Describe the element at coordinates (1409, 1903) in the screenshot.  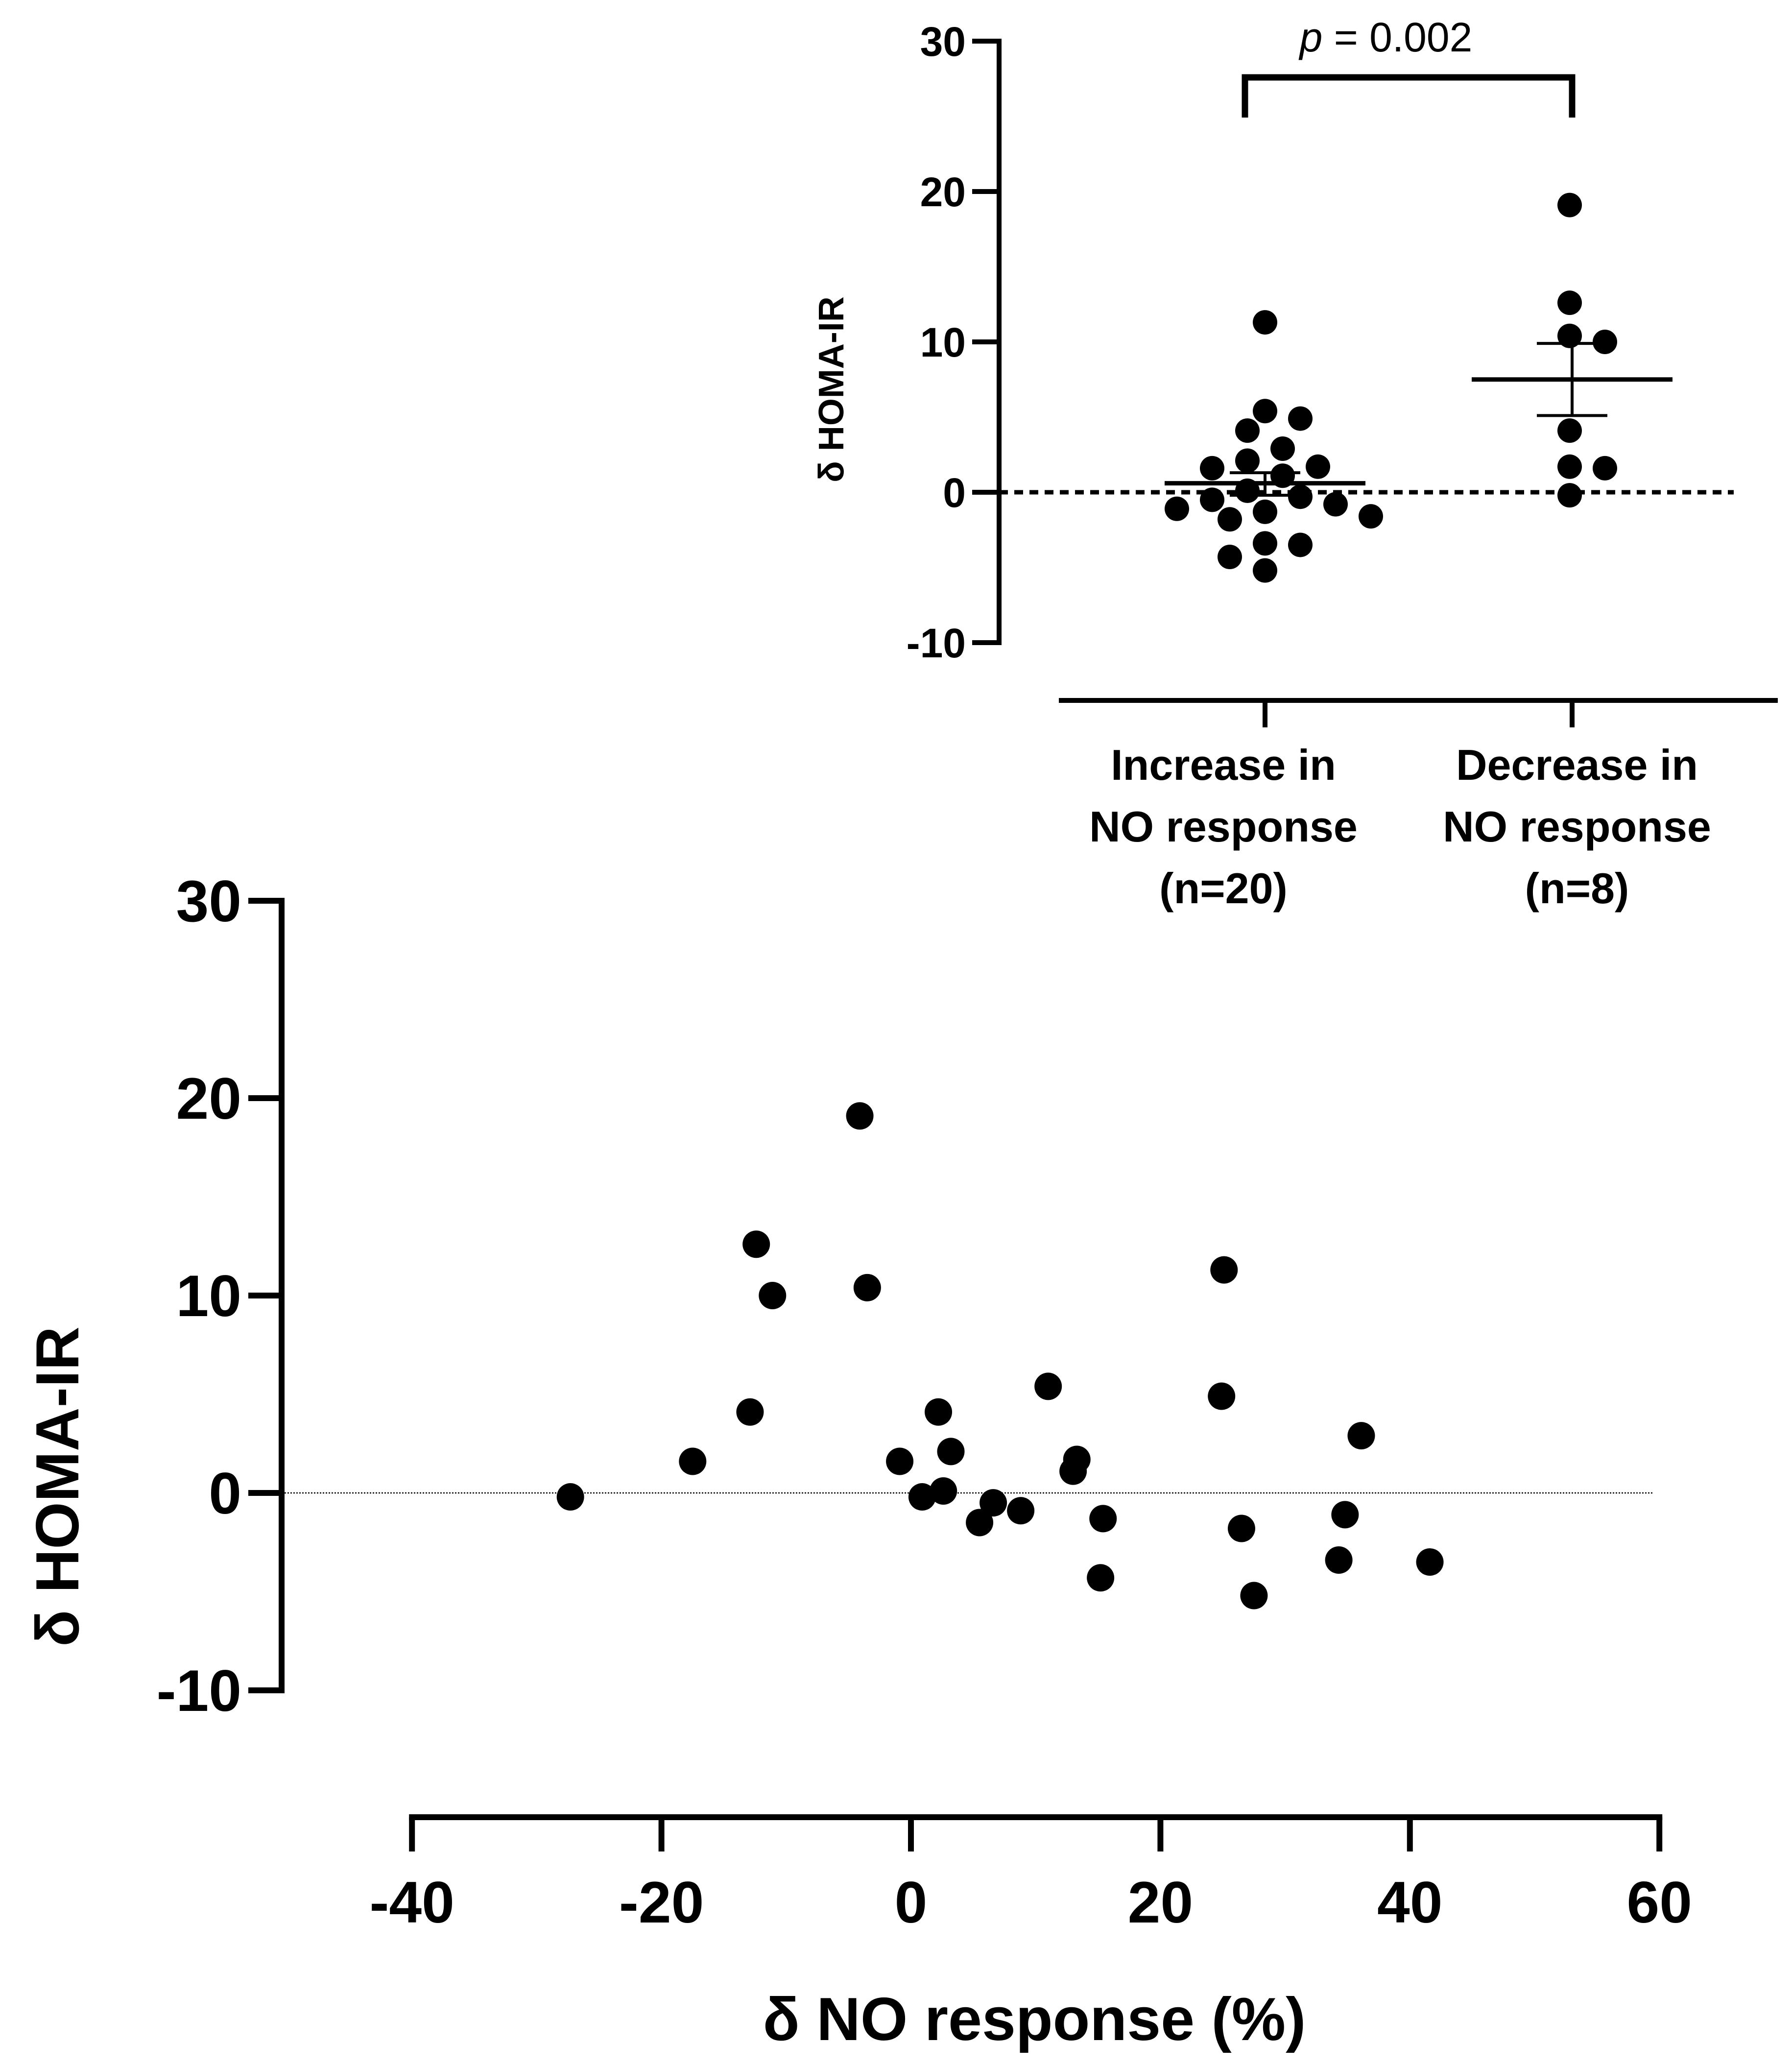
I see `main-x-tick-label: 40` at that location.